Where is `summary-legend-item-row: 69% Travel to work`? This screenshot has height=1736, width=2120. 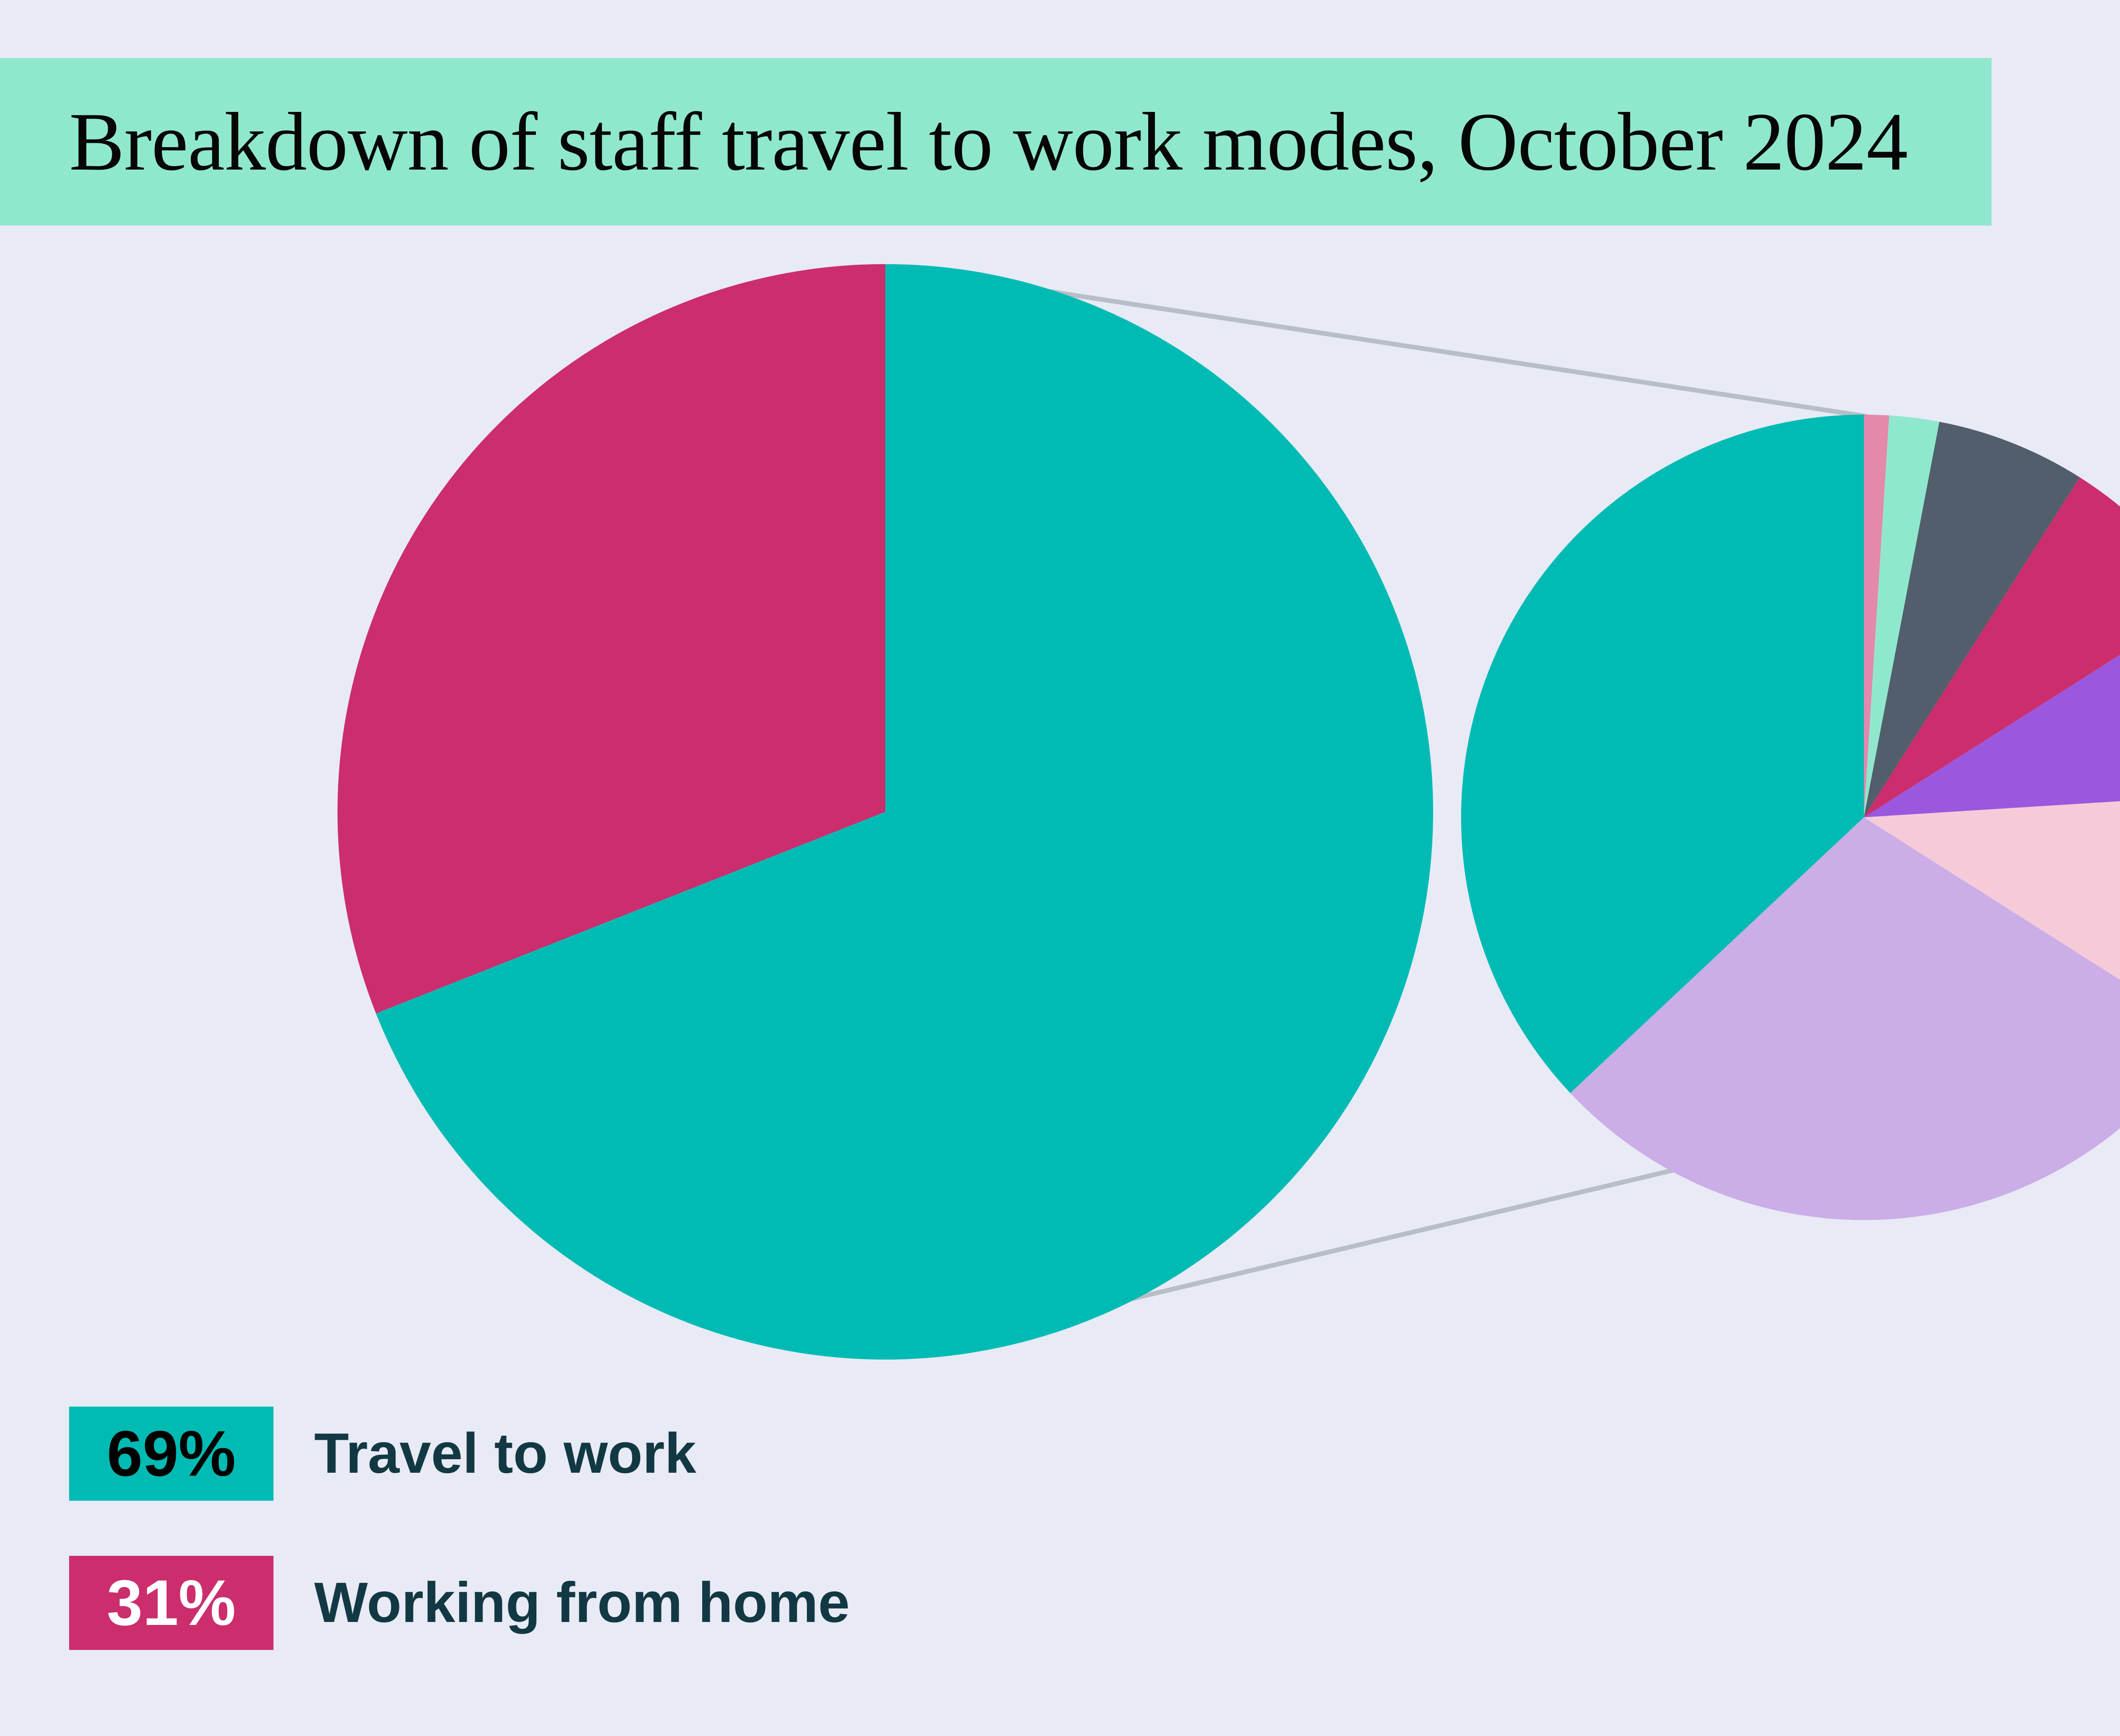
summary-legend-item-row: 69% Travel to work is located at coordinates (383, 1454).